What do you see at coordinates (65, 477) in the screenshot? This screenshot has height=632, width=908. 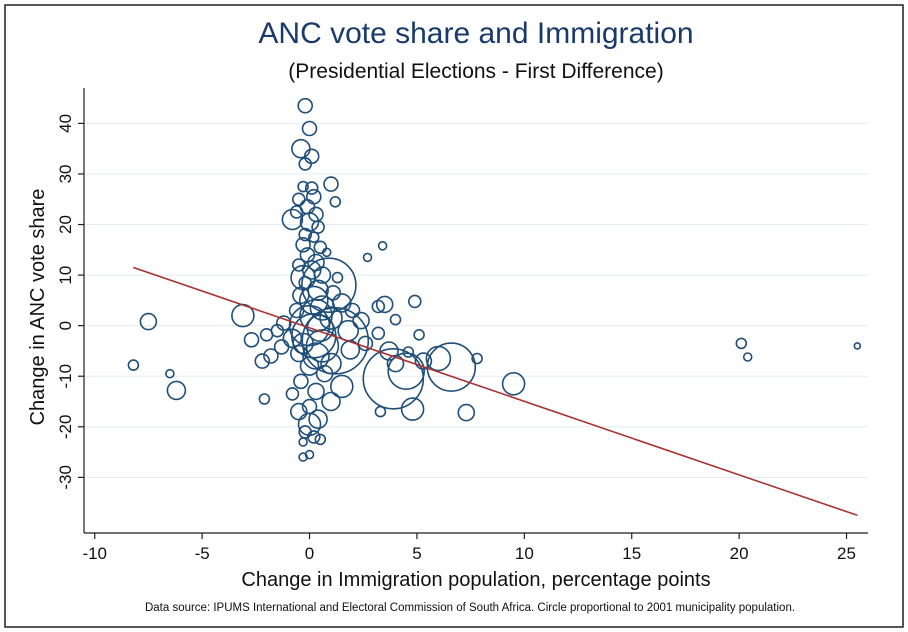 I see `y-tick-label: -30` at bounding box center [65, 477].